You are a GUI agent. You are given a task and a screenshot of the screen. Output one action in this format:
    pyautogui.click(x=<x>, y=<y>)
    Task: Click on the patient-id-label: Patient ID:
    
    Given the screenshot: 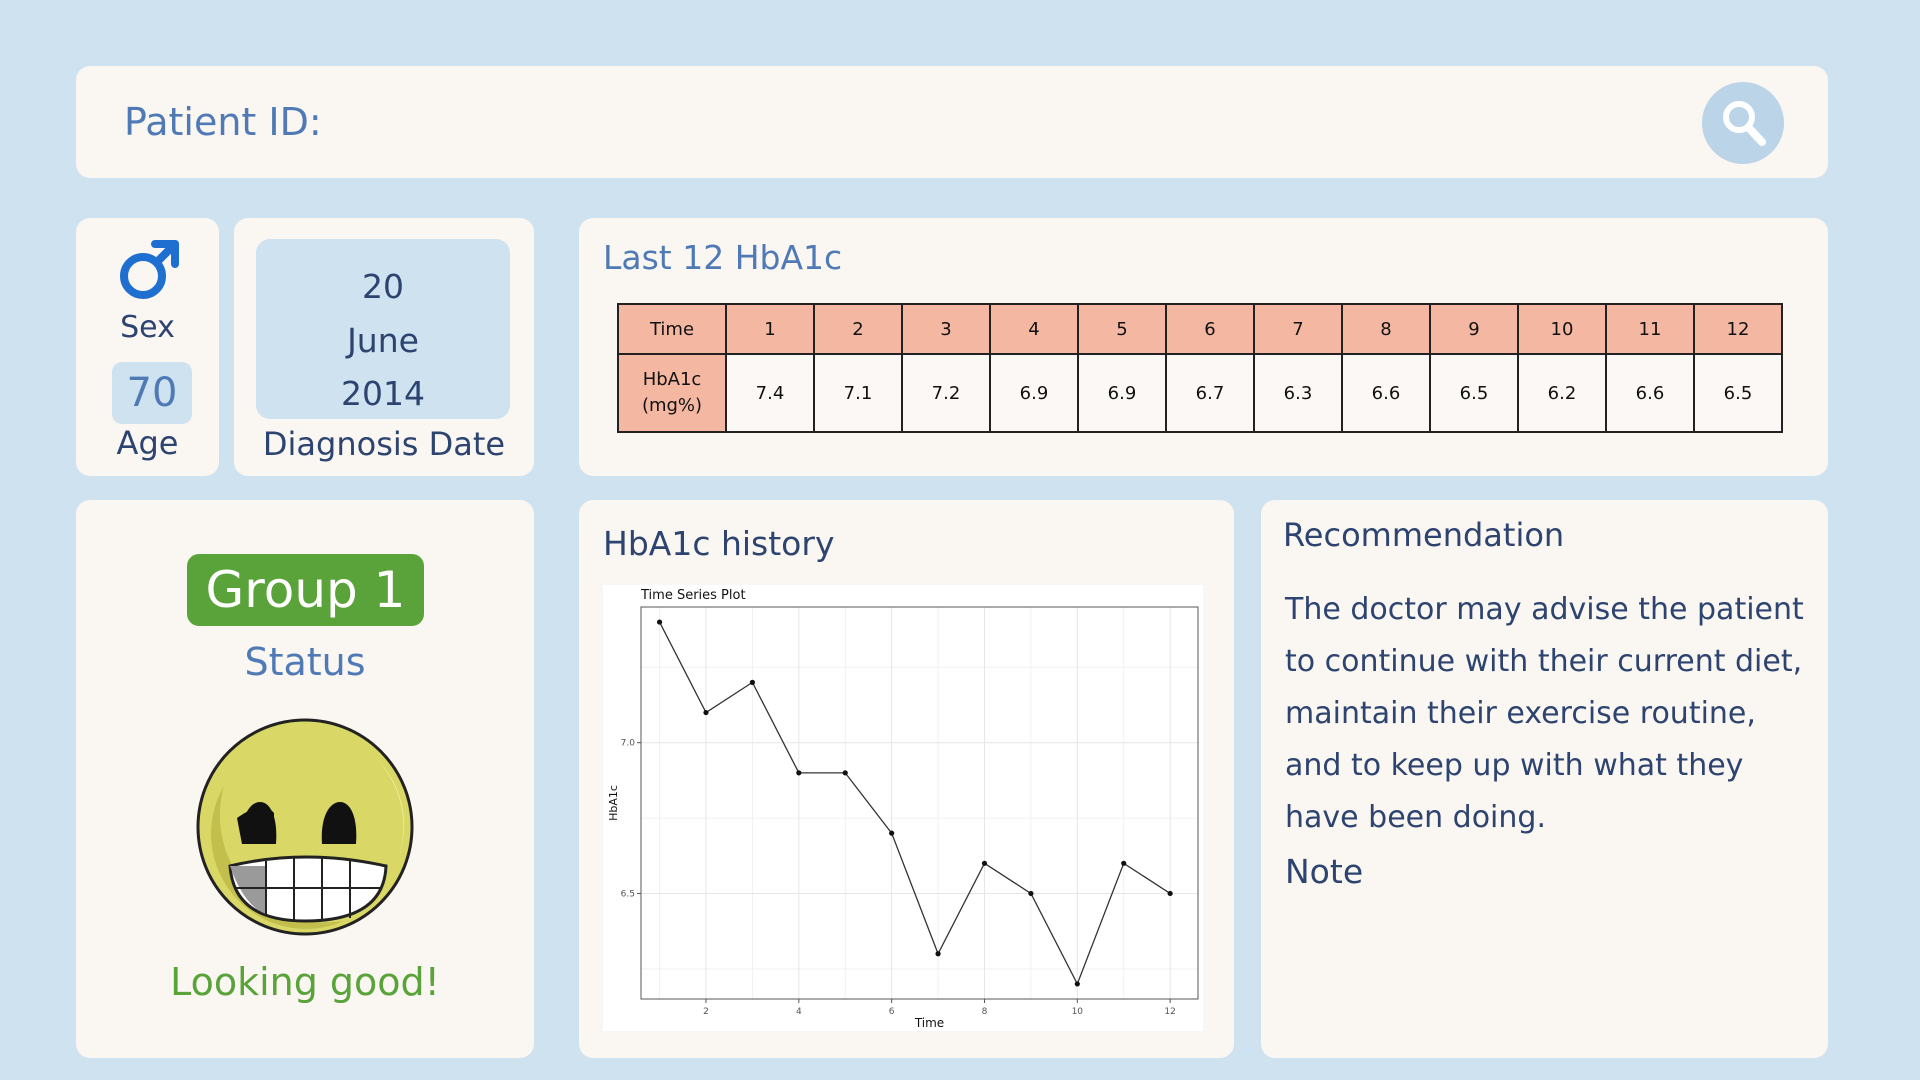 What is the action you would take?
    pyautogui.click(x=223, y=122)
    